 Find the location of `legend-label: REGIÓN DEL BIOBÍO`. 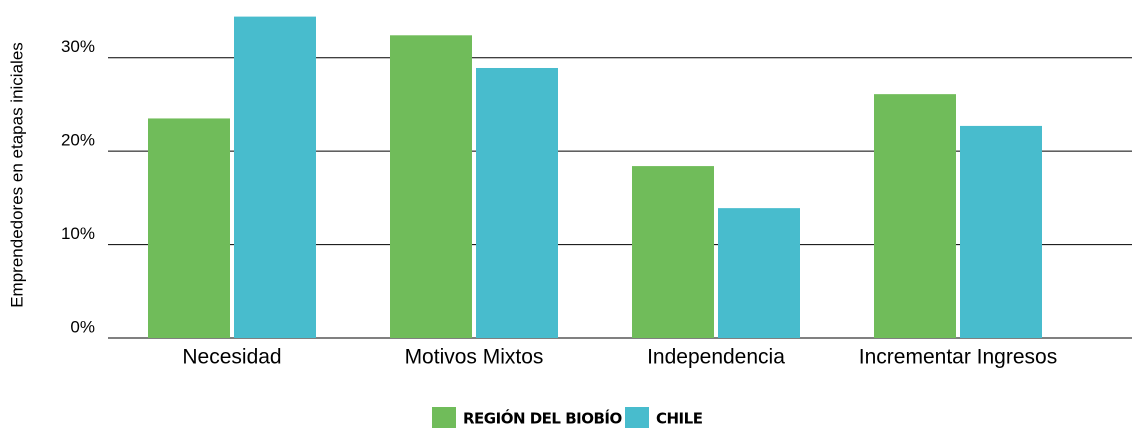

legend-label: REGIÓN DEL BIOBÍO is located at coordinates (542, 418).